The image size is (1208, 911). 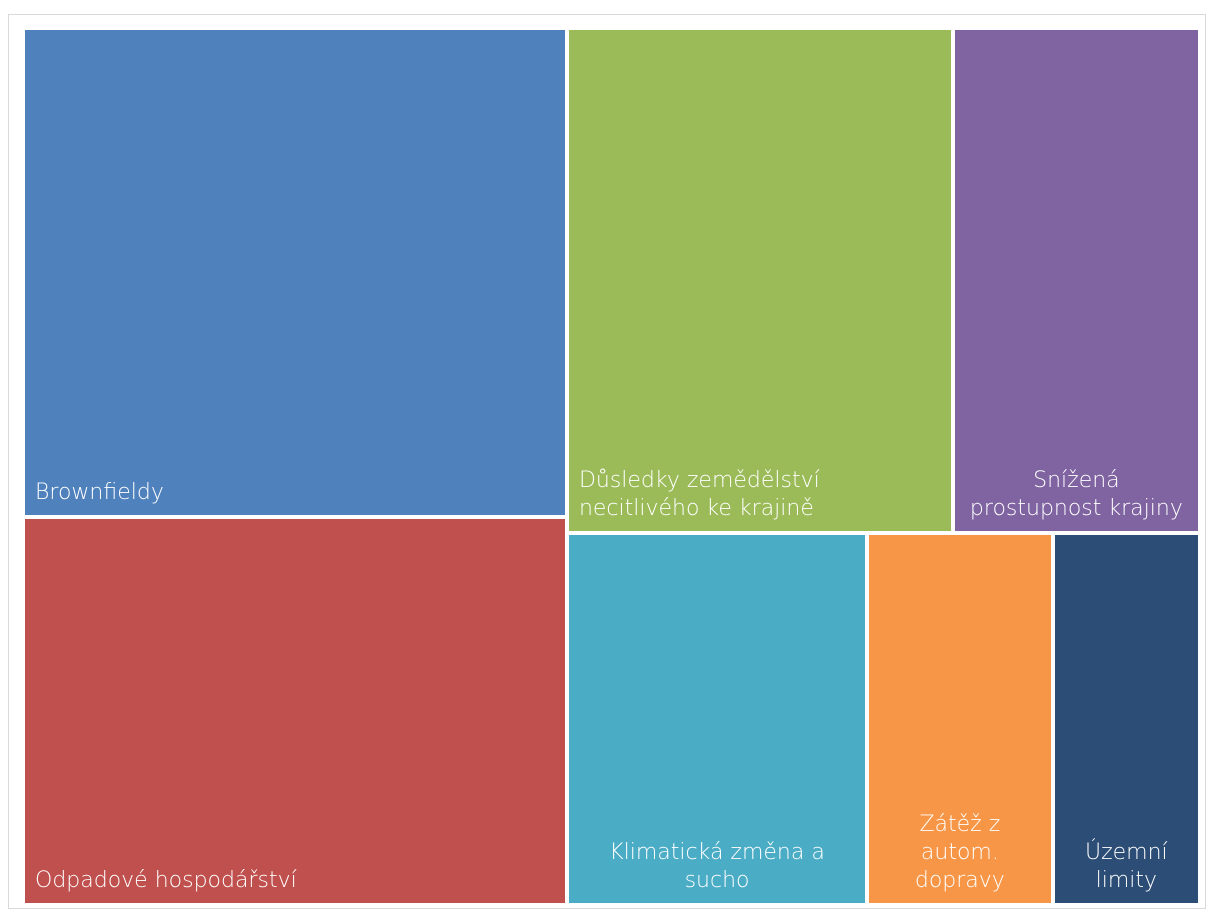 What do you see at coordinates (717, 866) in the screenshot?
I see `tile-label: Klimatická změna a sucho` at bounding box center [717, 866].